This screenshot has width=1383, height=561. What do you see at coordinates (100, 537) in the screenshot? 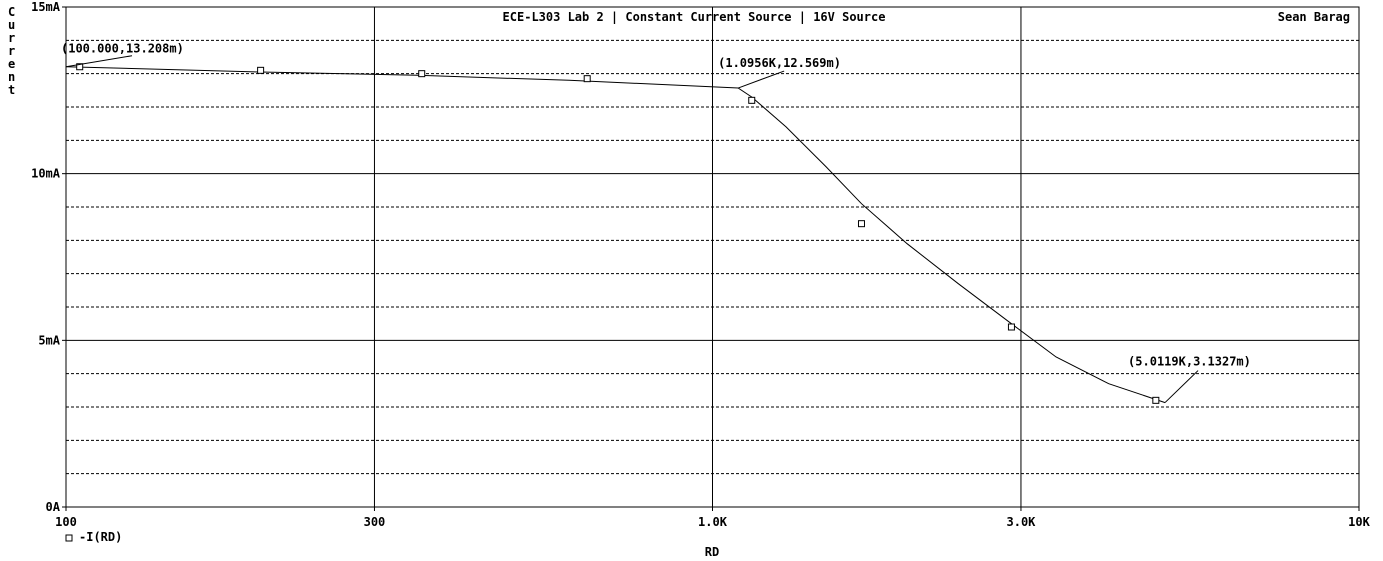
I see `legend-label: -I(RD)` at bounding box center [100, 537].